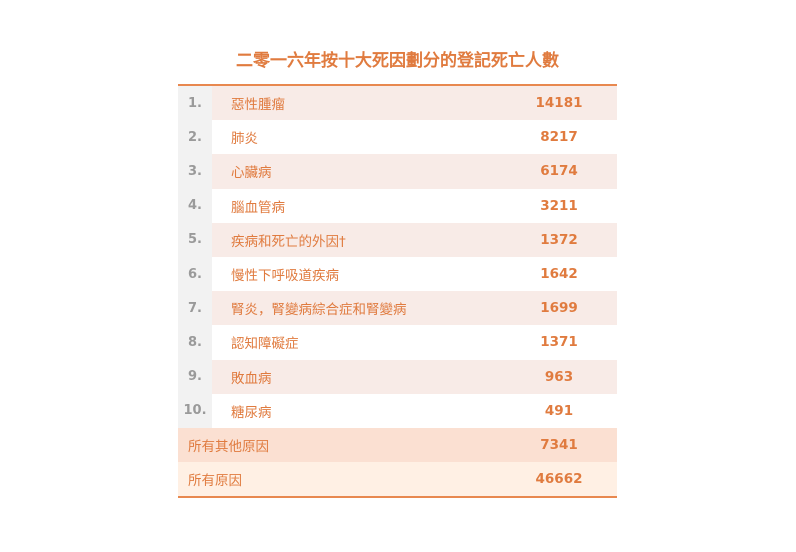  I want to click on value-cell: 8217, so click(559, 137).